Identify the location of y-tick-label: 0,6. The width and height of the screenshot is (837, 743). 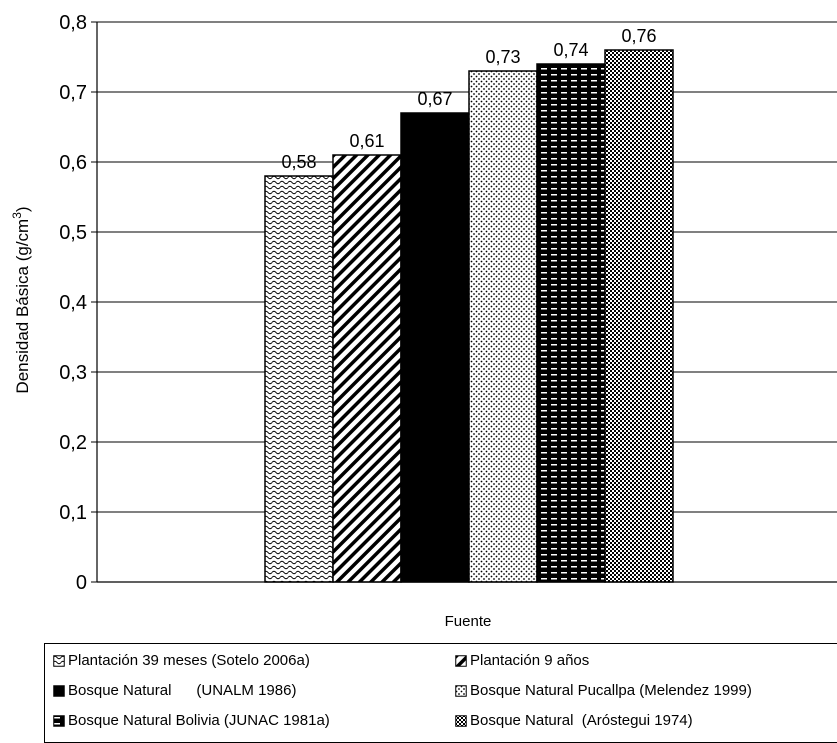
(73, 163).